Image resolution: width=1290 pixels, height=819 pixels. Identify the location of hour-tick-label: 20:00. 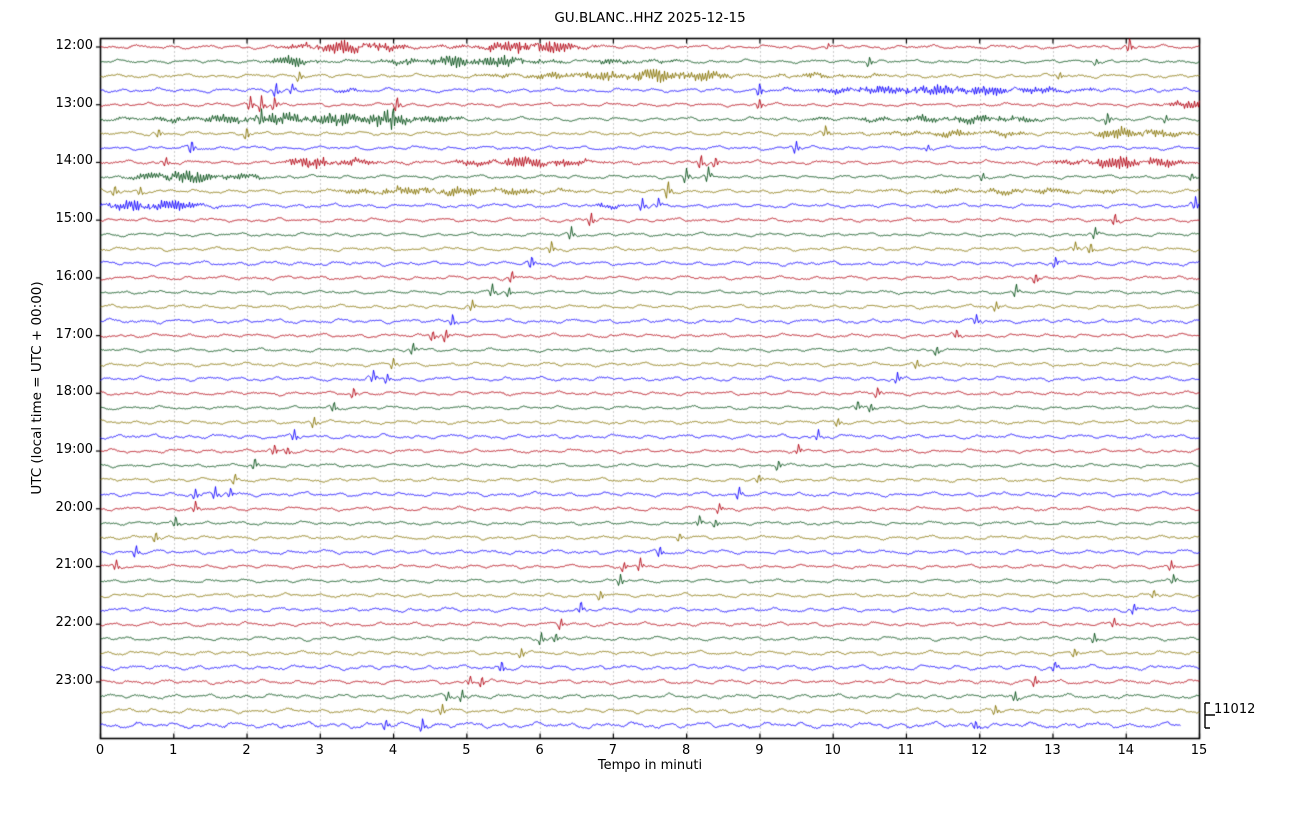
(74, 507).